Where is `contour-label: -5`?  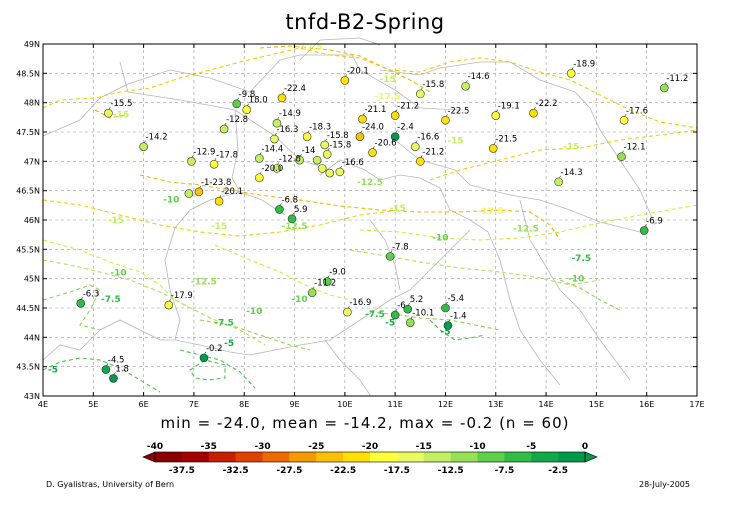
contour-label: -5 is located at coordinates (390, 324).